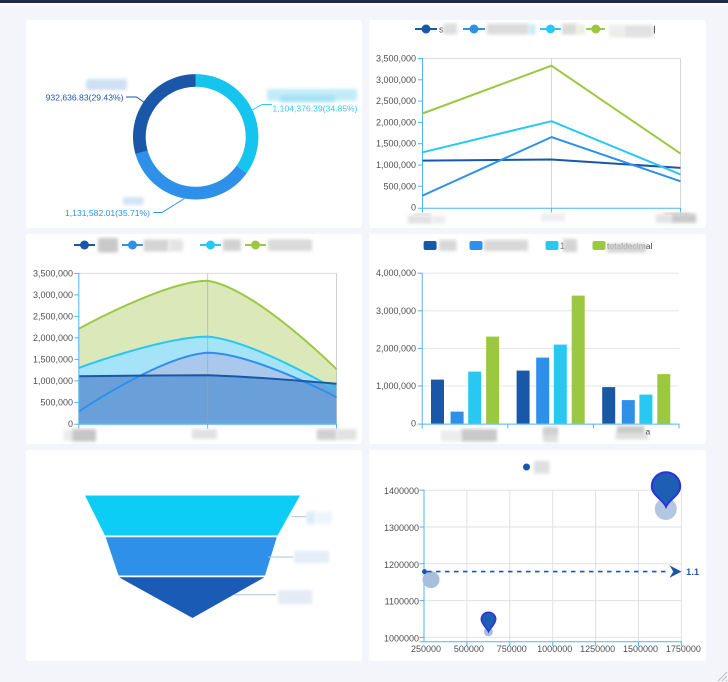  I want to click on svg-text: 1, so click(562, 246).